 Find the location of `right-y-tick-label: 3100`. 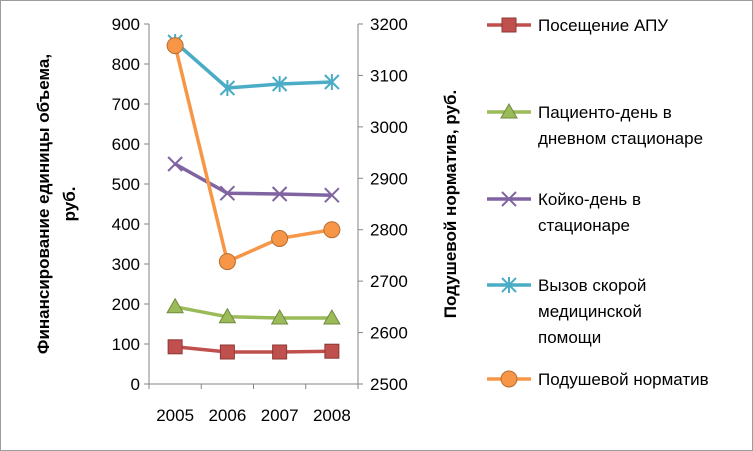

right-y-tick-label: 3100 is located at coordinates (389, 75).